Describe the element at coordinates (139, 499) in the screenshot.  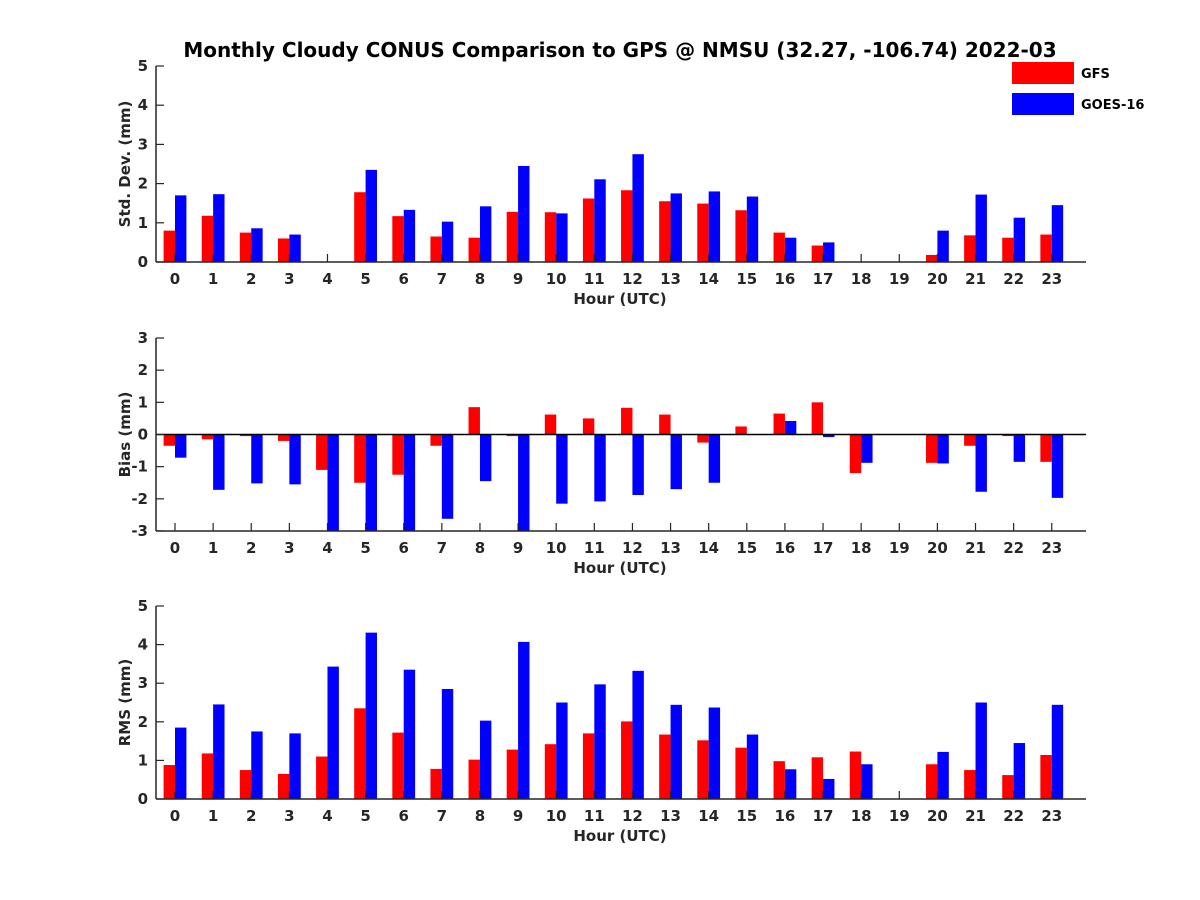
I see `y-tick-label: -2` at that location.